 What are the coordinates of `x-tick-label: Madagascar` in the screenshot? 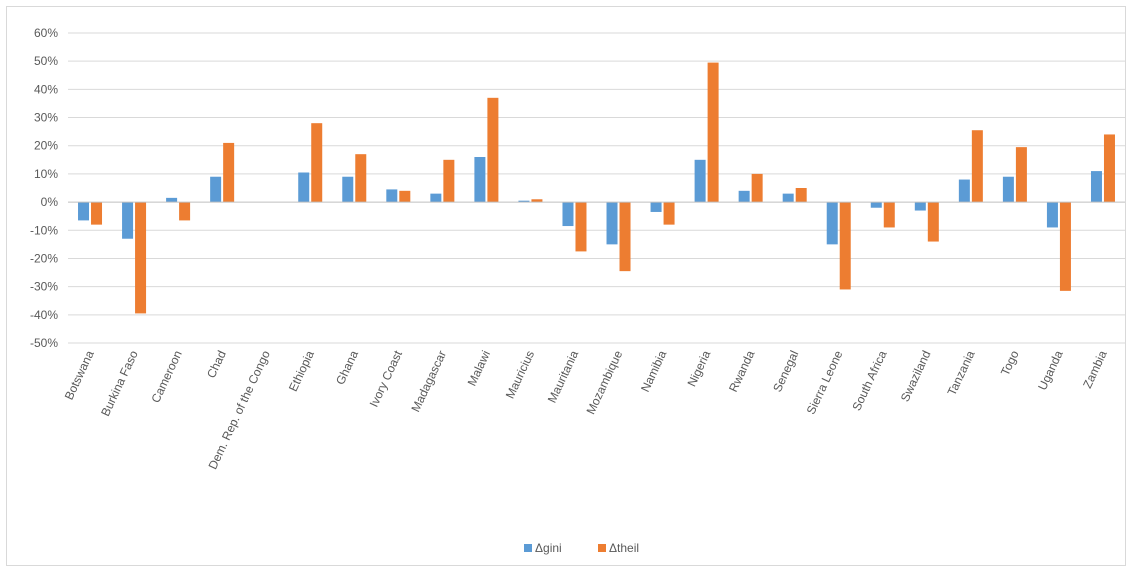 It's located at (428, 381).